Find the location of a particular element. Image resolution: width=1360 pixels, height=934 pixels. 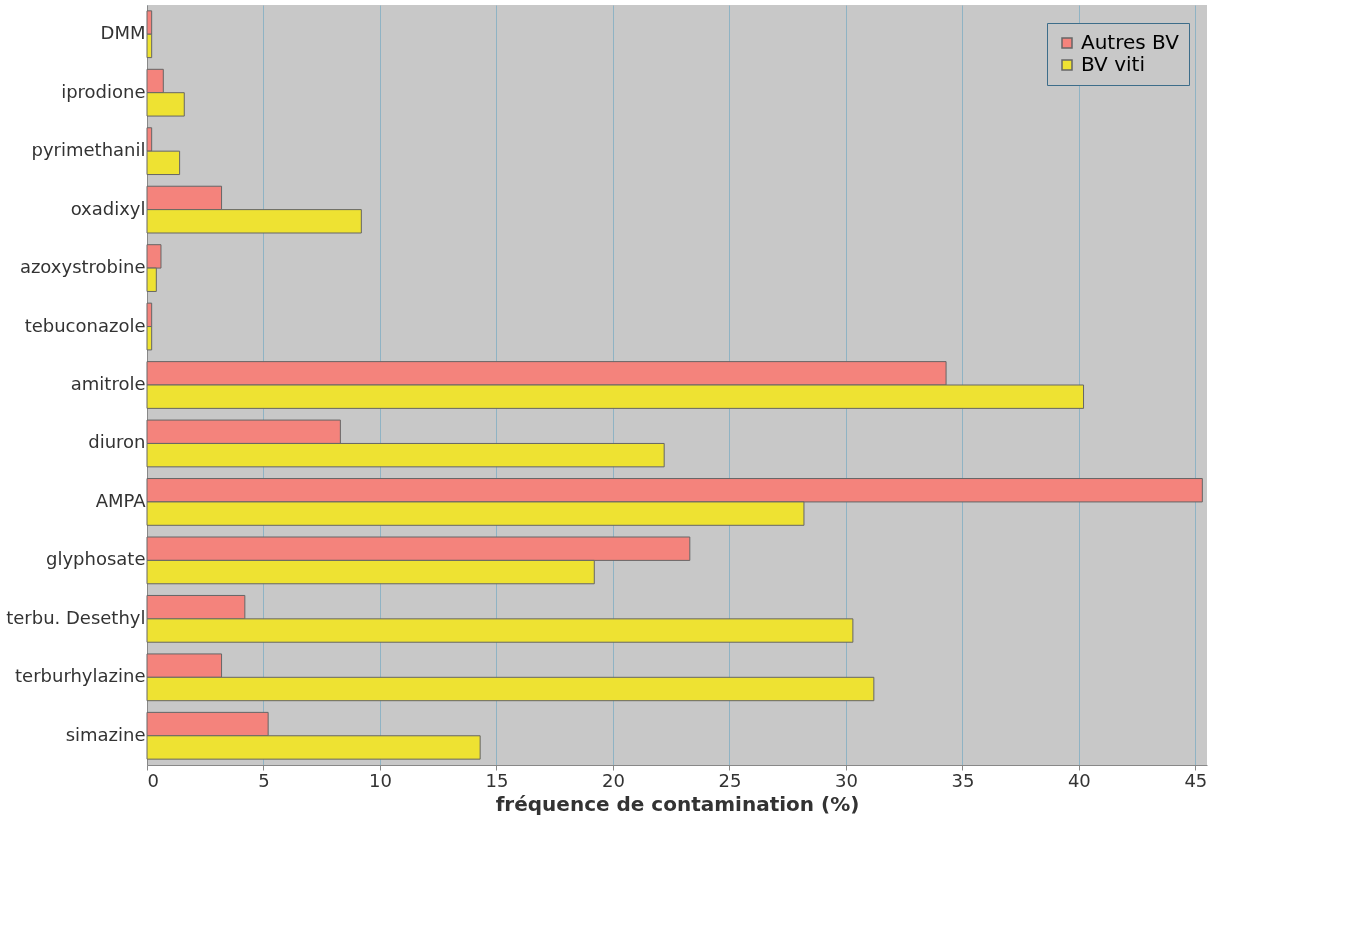

y-tick-label: tebuconazole is located at coordinates (85, 325).